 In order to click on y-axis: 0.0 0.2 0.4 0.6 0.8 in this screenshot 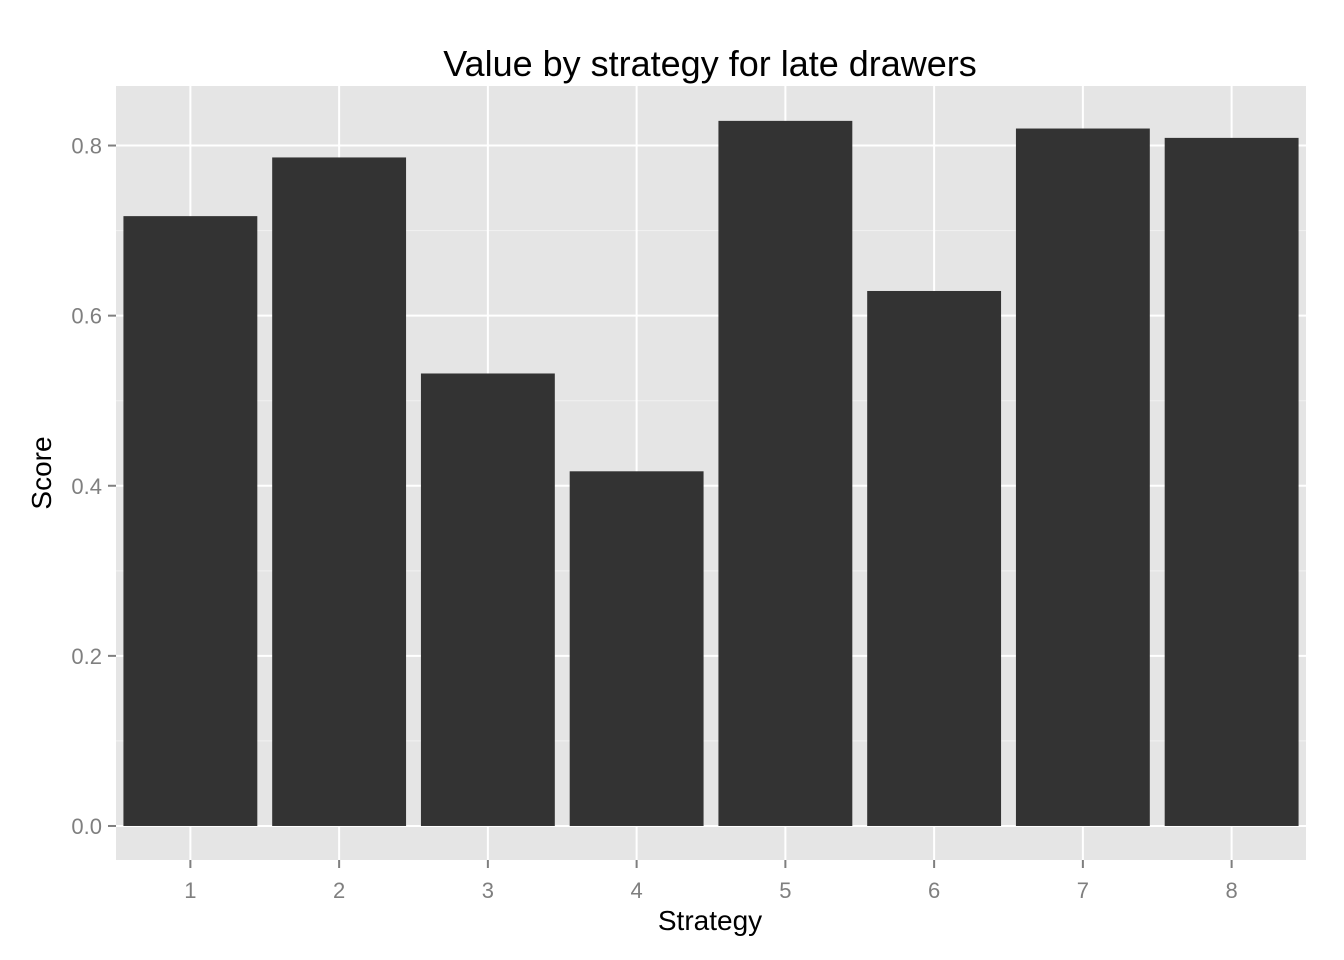, I will do `click(93, 486)`.